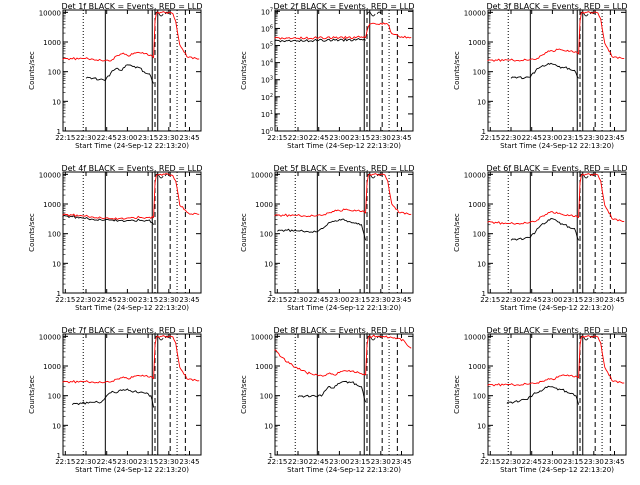 The image size is (640, 485). What do you see at coordinates (131, 168) in the screenshot?
I see `panel-title: Det 4f BLACK = Events, RED = LLD` at bounding box center [131, 168].